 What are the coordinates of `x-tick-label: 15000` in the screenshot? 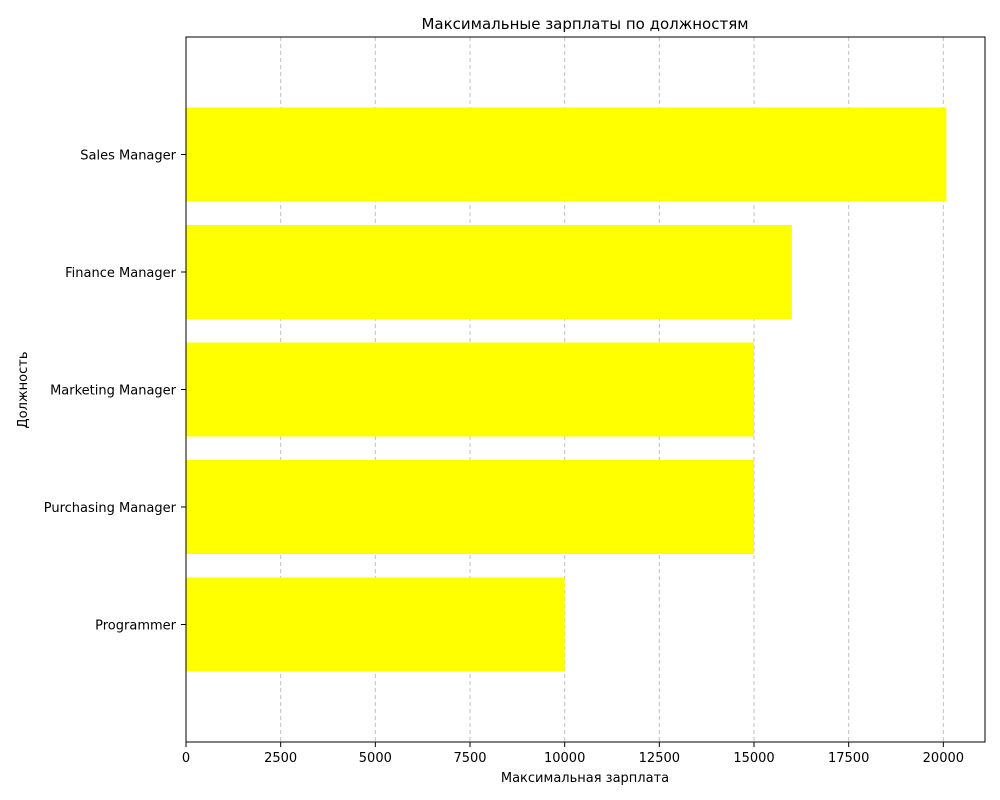 It's located at (753, 758).